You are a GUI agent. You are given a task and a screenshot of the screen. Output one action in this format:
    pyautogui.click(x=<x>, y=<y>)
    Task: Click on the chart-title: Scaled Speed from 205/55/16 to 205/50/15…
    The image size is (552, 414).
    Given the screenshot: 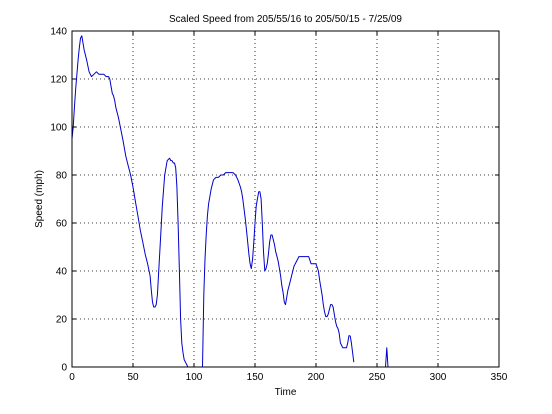 What is the action you would take?
    pyautogui.click(x=285, y=19)
    